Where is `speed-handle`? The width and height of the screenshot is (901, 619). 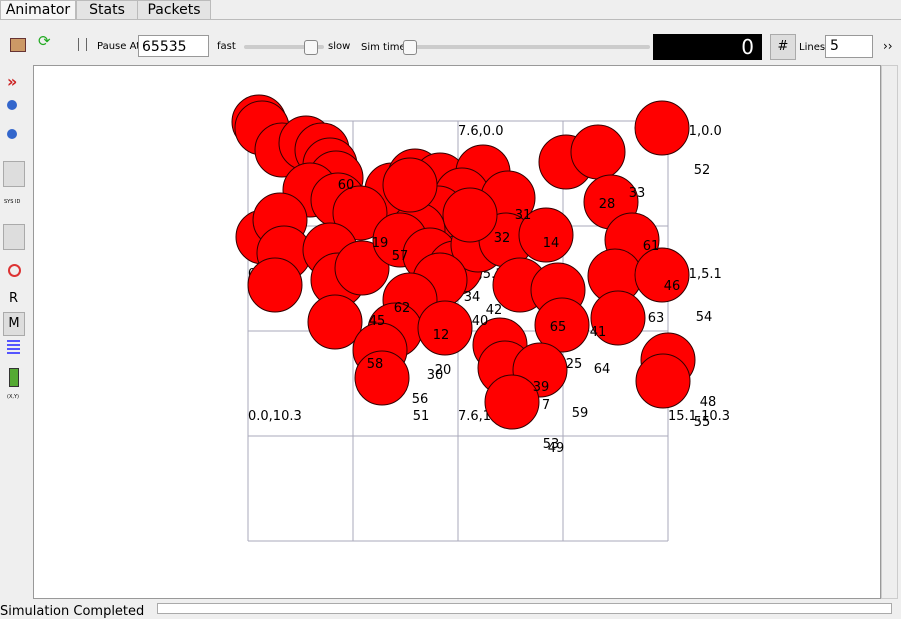
speed-handle is located at coordinates (311, 47).